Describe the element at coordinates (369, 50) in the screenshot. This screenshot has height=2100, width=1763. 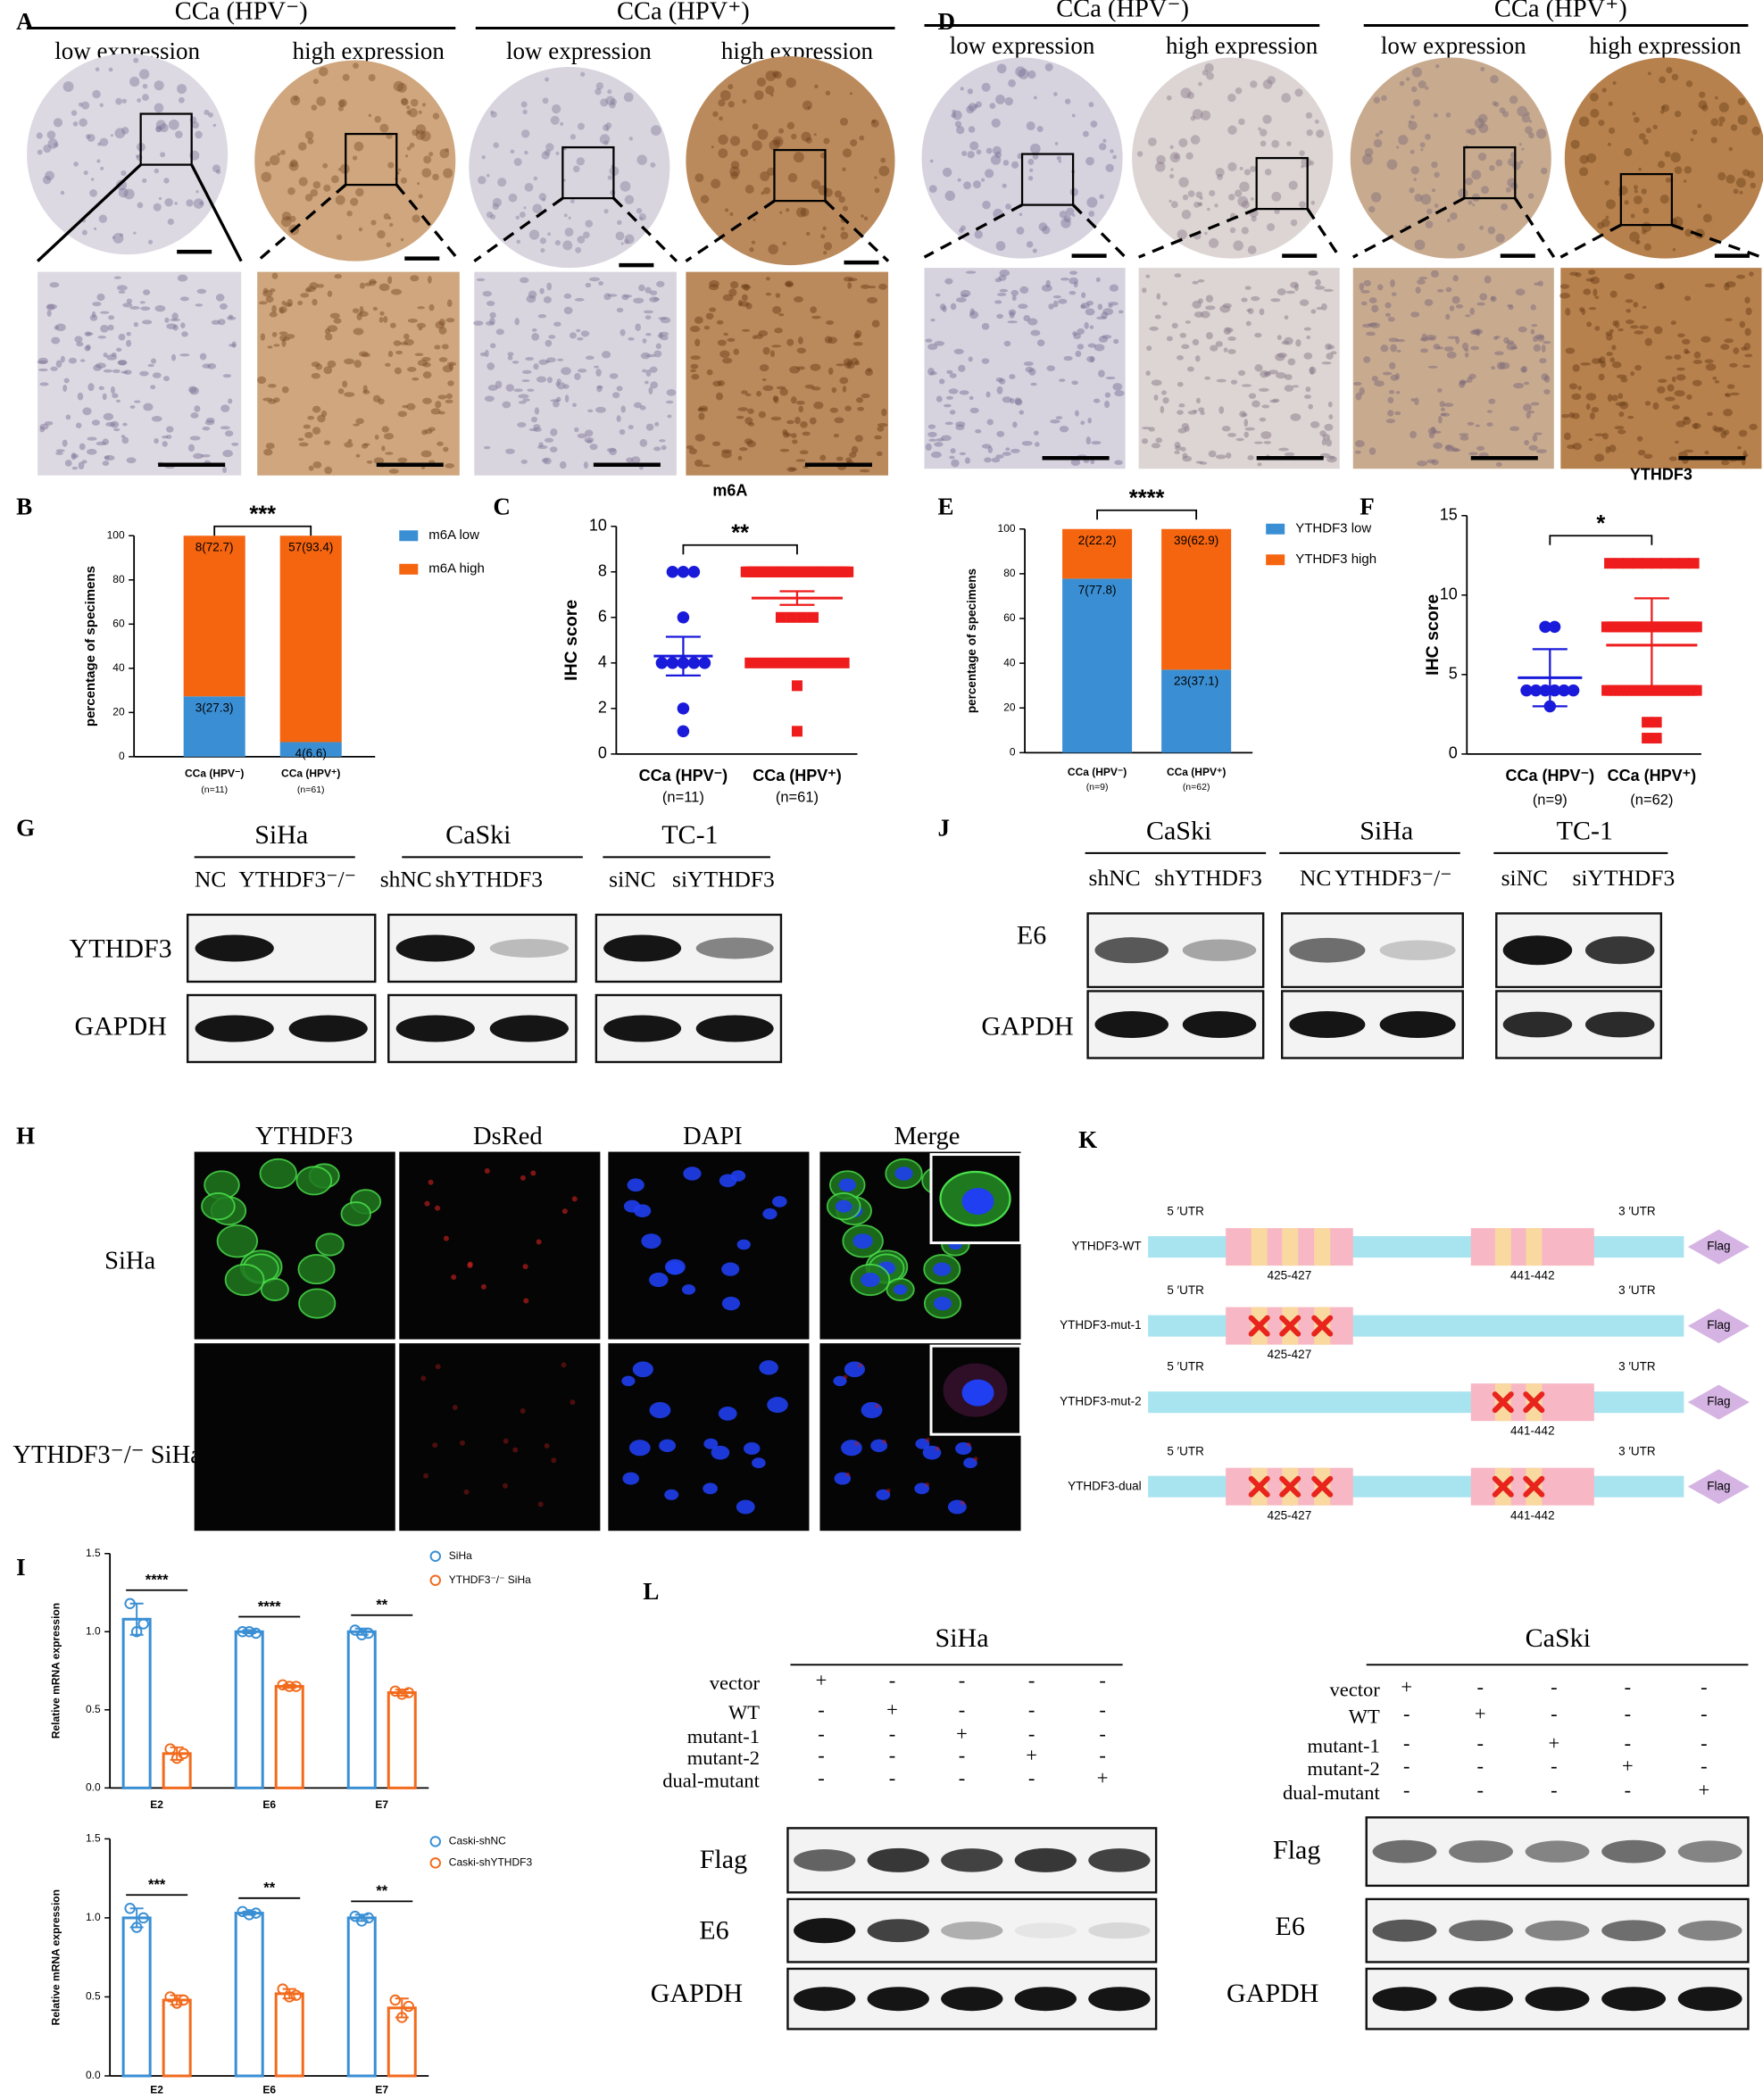
I see `condition-label: high expression` at that location.